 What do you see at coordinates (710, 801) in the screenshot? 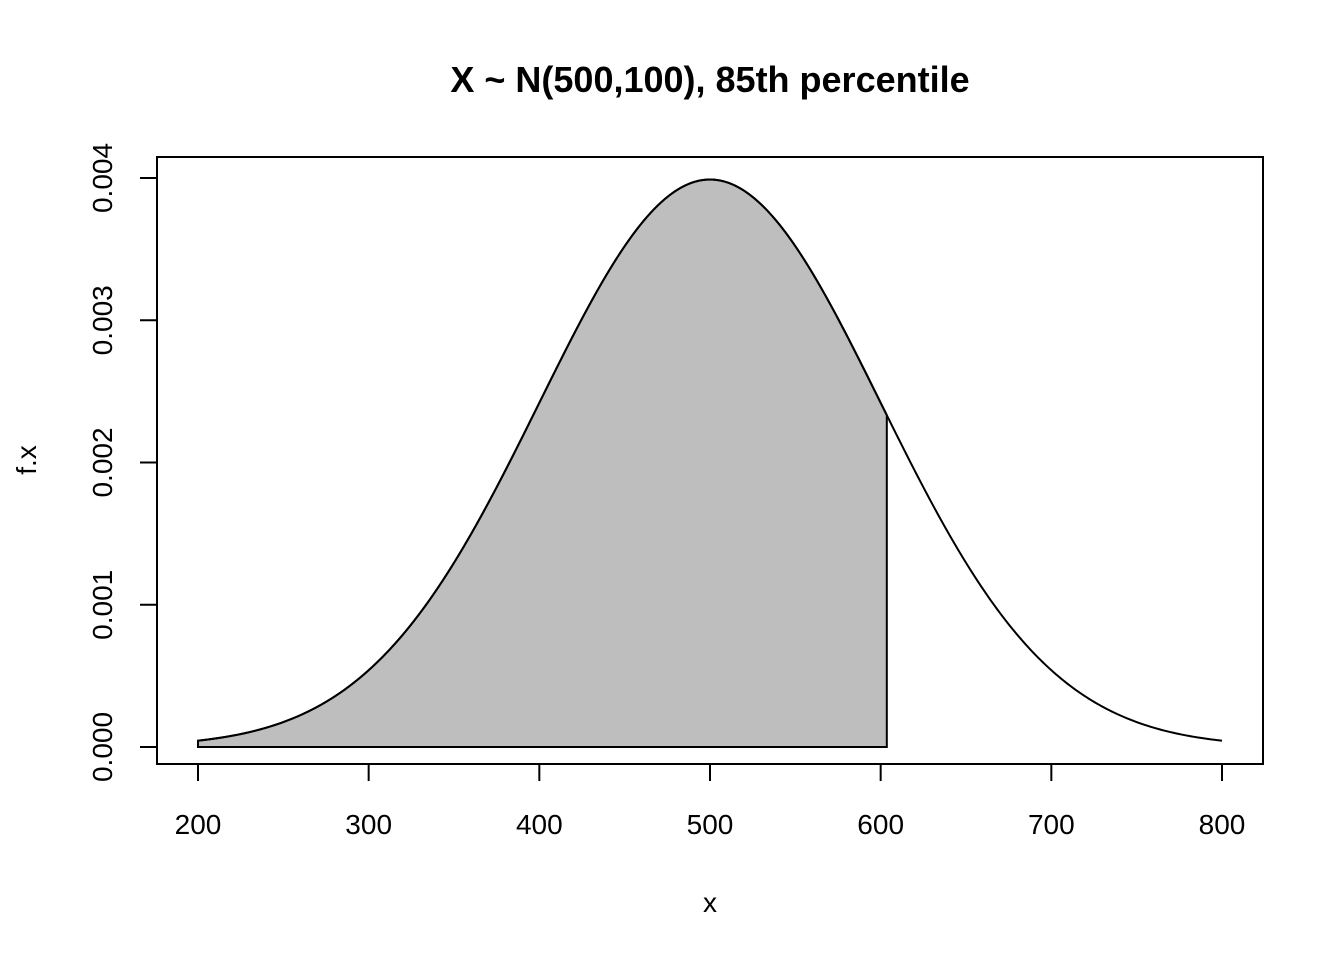
I see `x-axis: 200 300 400 500 600 700 800` at bounding box center [710, 801].